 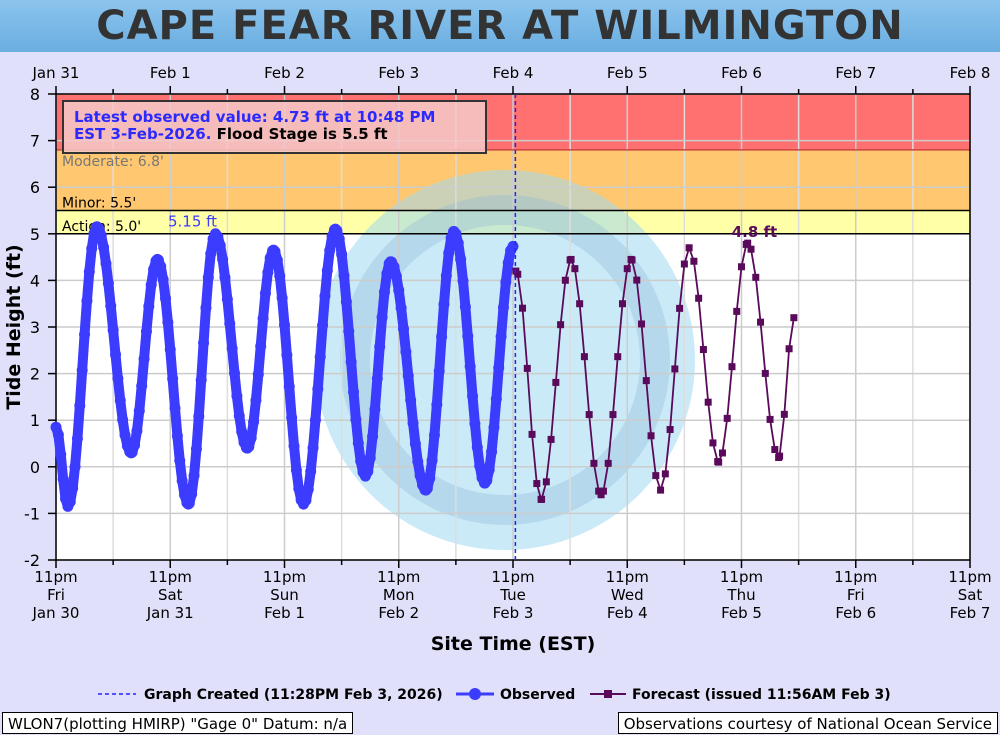 What do you see at coordinates (32, 513) in the screenshot?
I see `y-tick-label: -1` at bounding box center [32, 513].